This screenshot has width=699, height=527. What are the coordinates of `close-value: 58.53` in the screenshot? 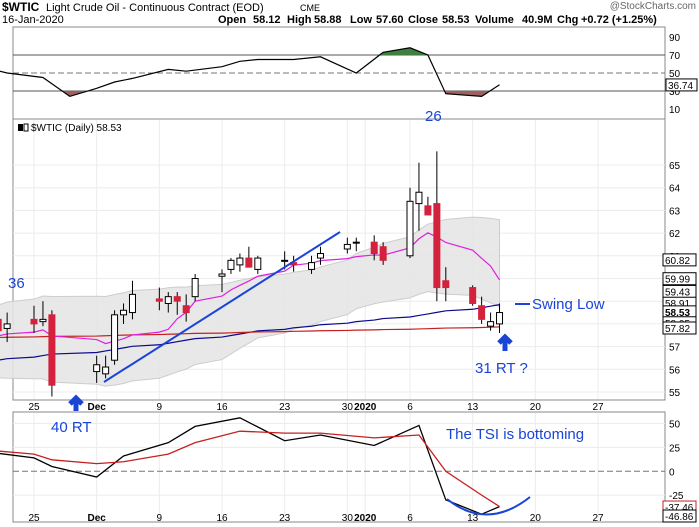 It's located at (456, 20).